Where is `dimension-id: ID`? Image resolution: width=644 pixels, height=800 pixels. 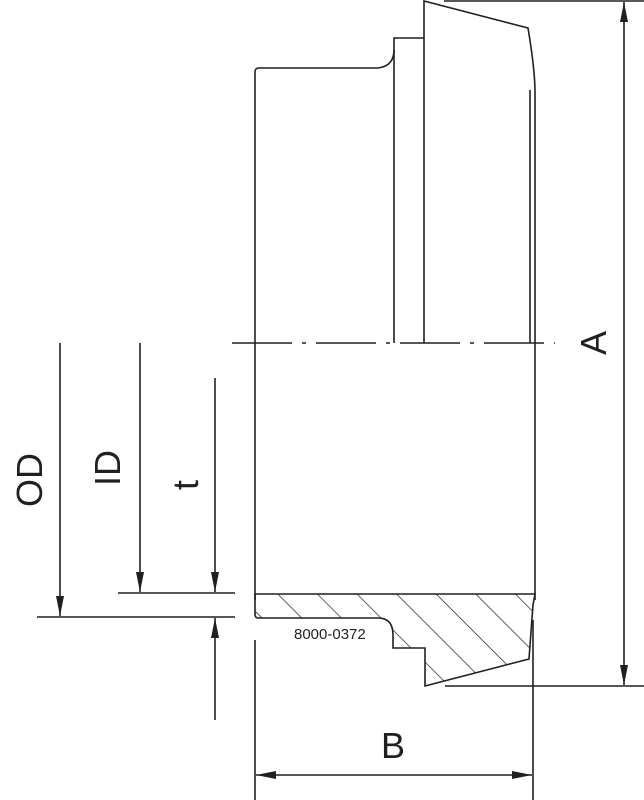 dimension-id: ID is located at coordinates (161, 468).